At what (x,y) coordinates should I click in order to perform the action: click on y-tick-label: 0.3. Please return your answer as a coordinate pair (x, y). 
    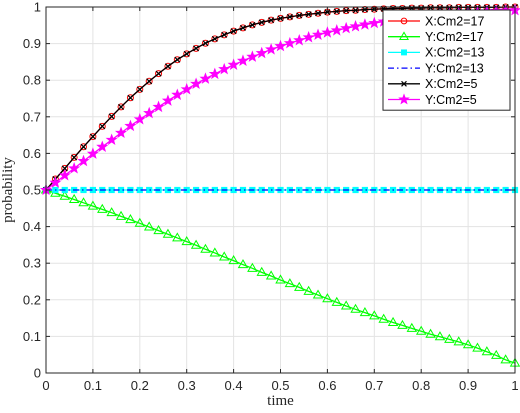
    Looking at the image, I should click on (32, 263).